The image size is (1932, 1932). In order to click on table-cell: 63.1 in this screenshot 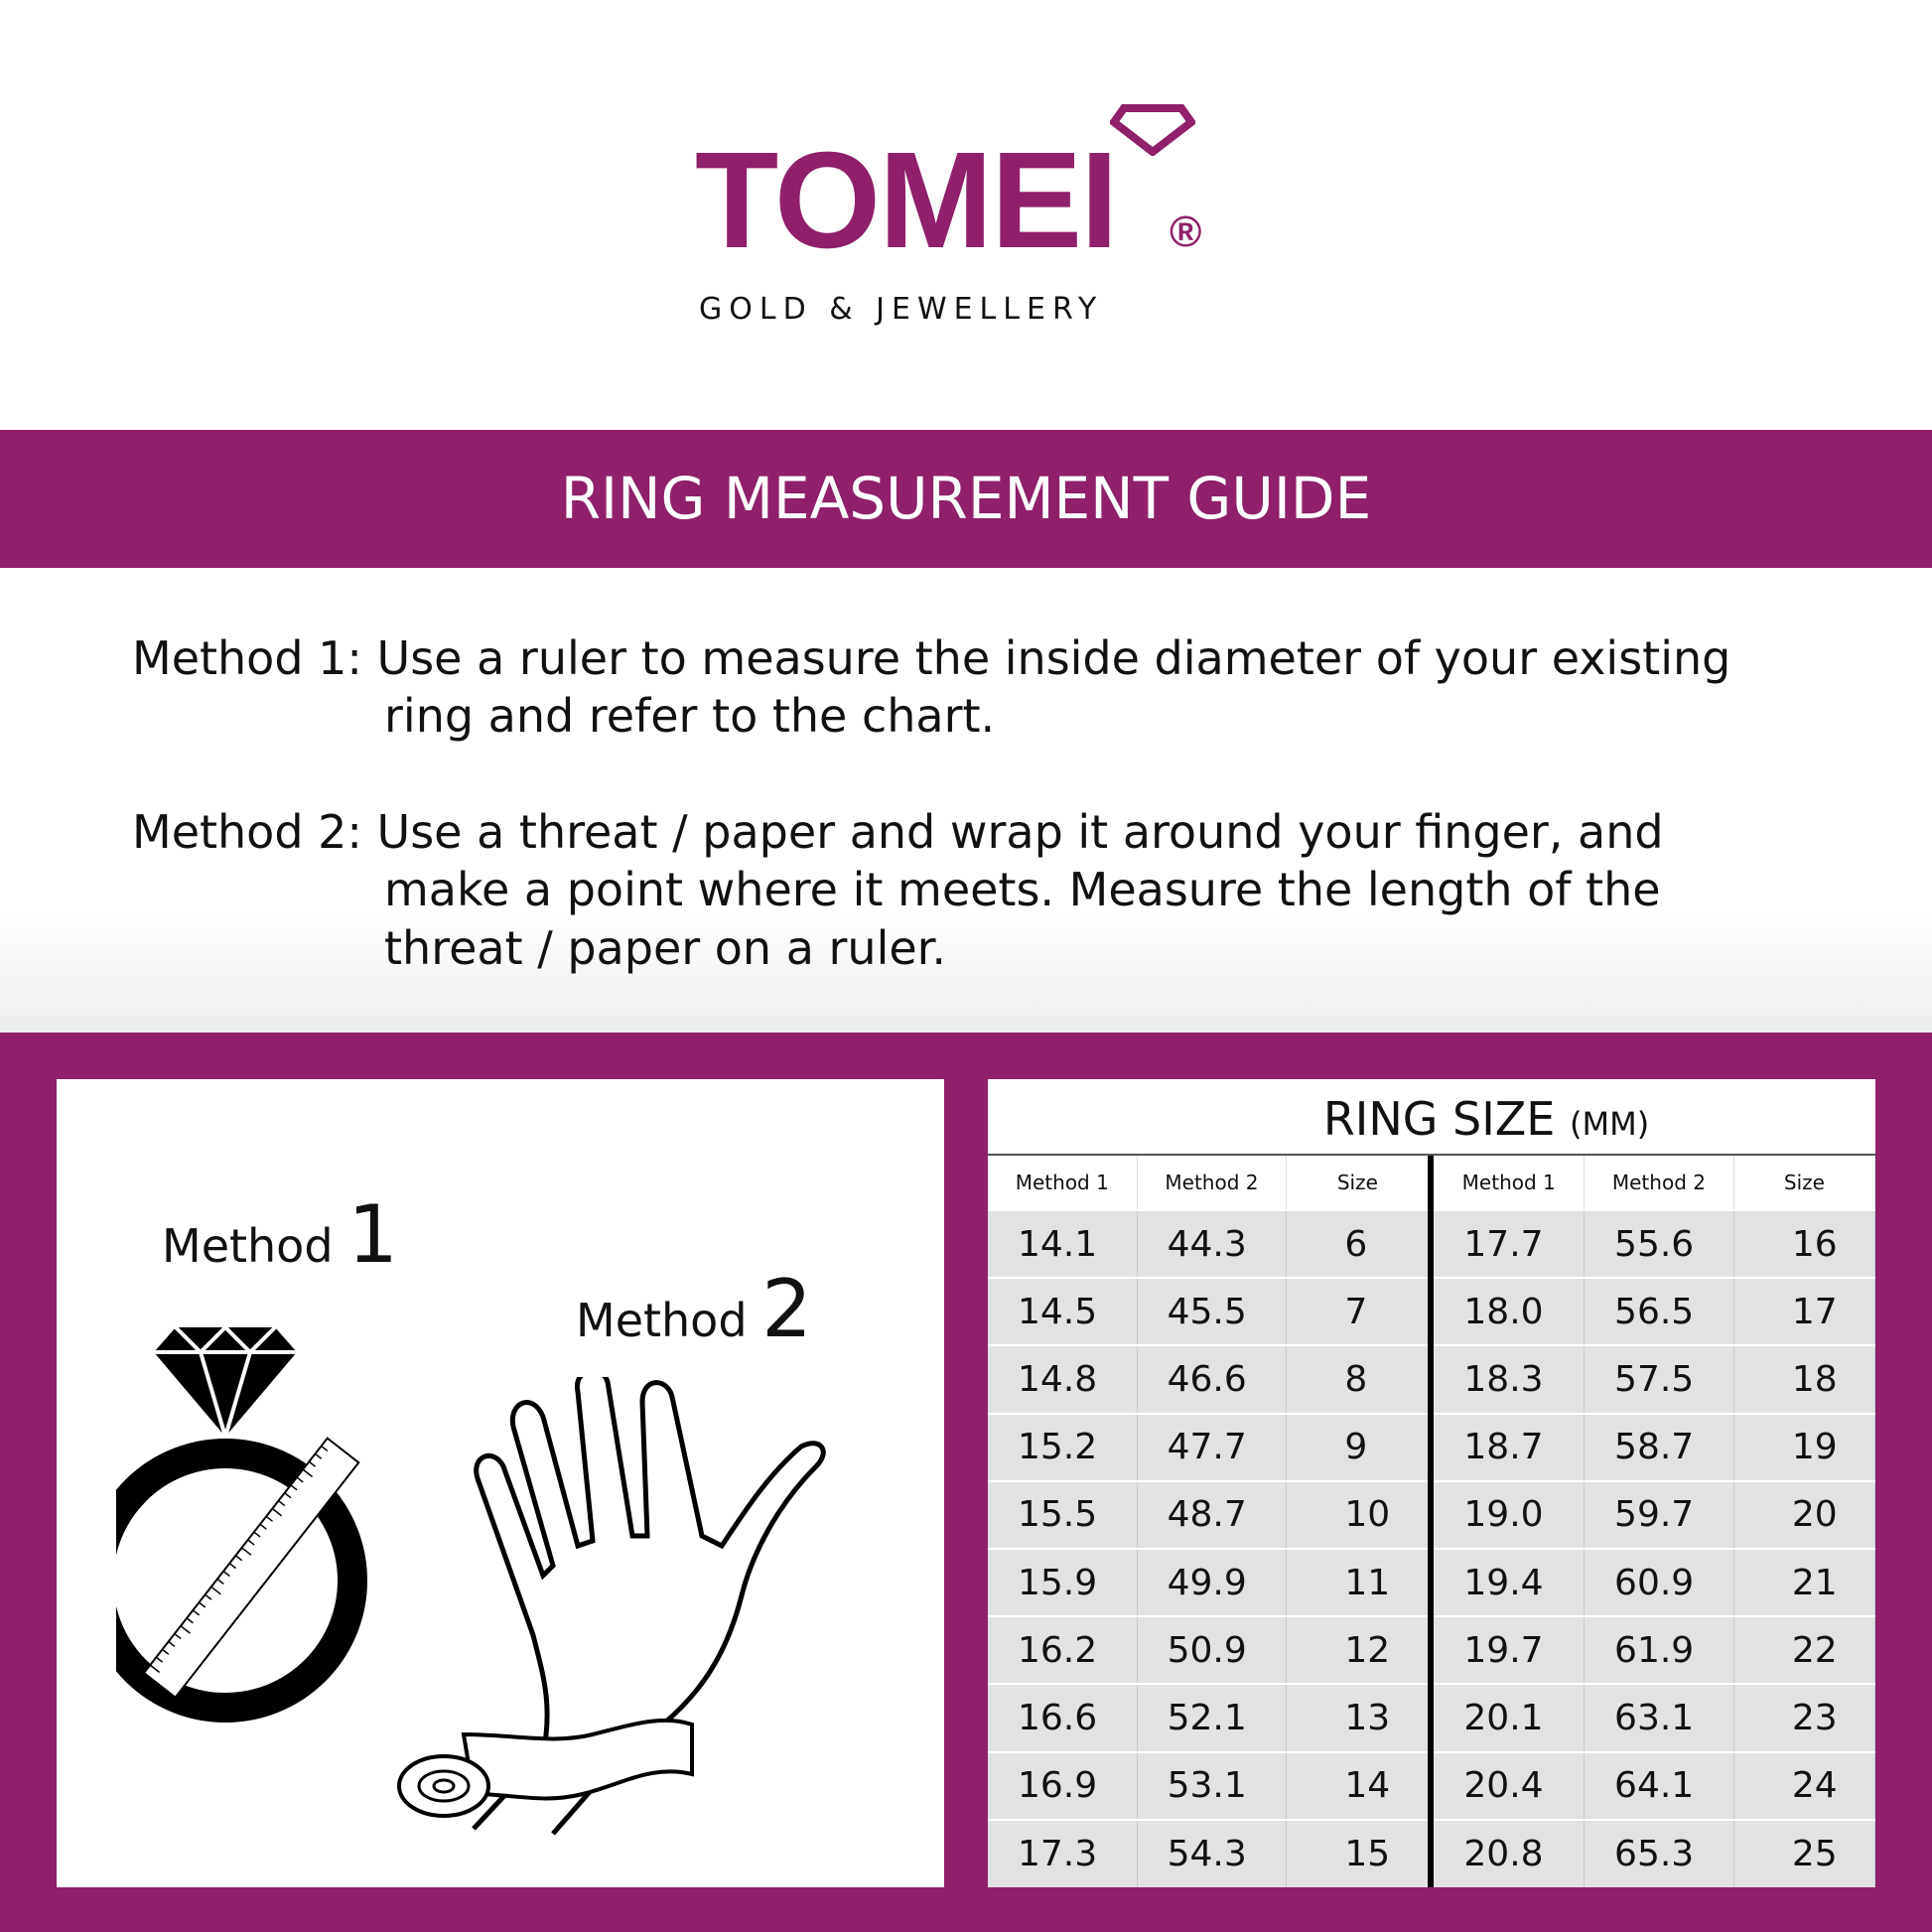, I will do `click(1659, 1717)`.